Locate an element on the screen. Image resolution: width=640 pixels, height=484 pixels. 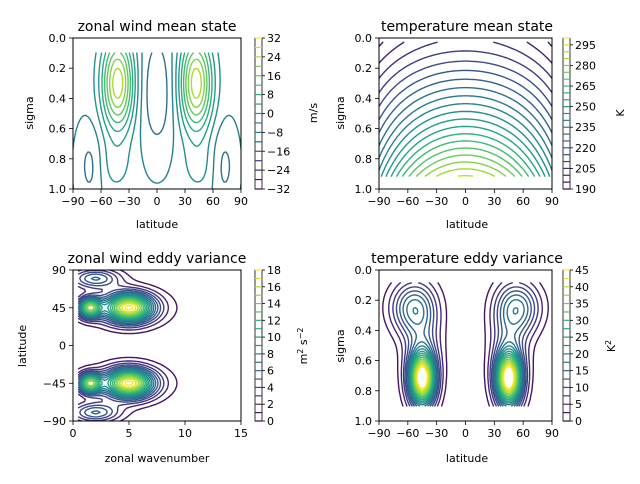
colorbar-tick-label: 4 is located at coordinates (270, 387).